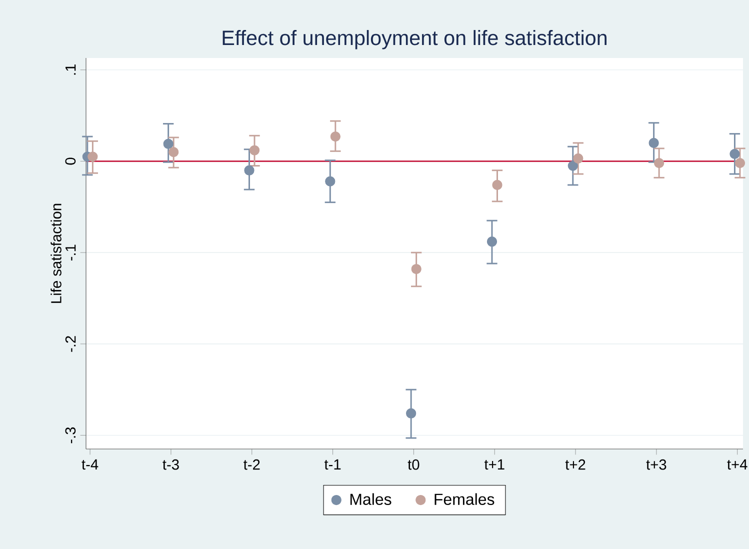 The image size is (749, 549). Describe the element at coordinates (71, 252) in the screenshot. I see `y-tick-label: -.1` at that location.